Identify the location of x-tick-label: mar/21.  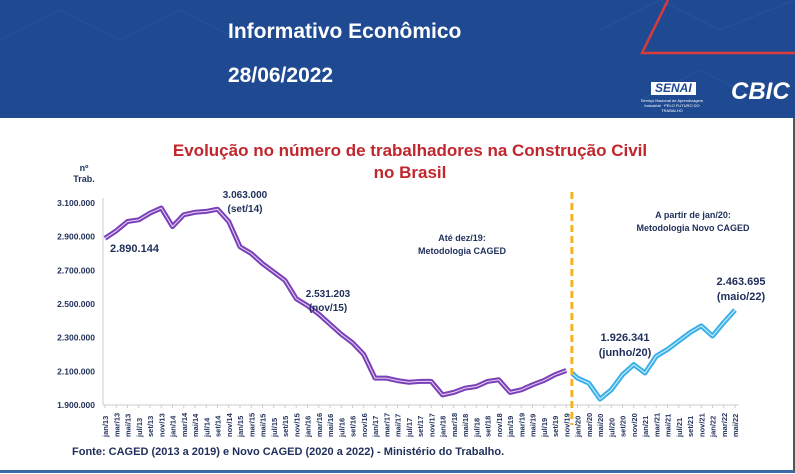
(656, 425).